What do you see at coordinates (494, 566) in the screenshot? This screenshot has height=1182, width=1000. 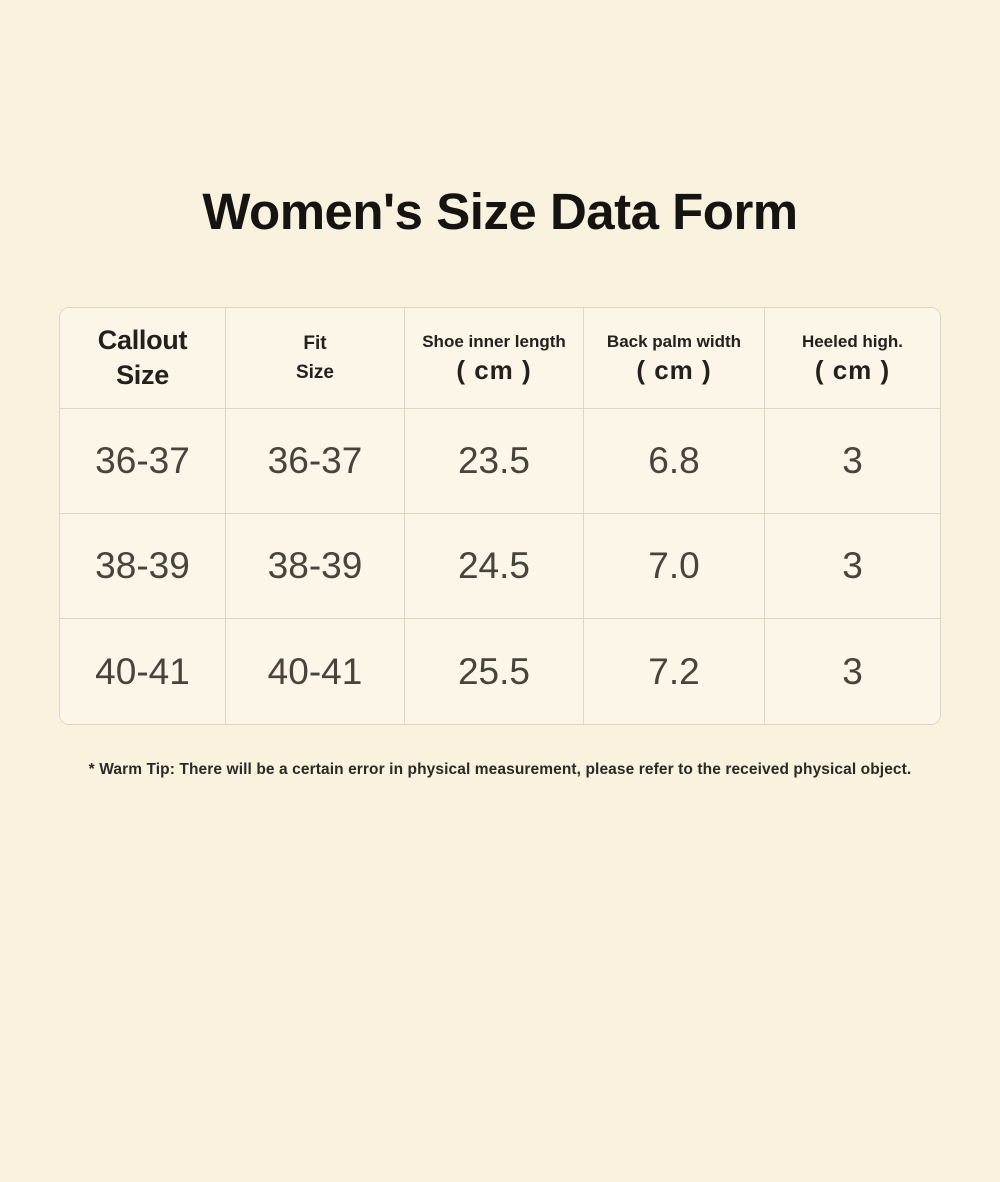 I see `cell-shoe-inner-length: 24.5` at bounding box center [494, 566].